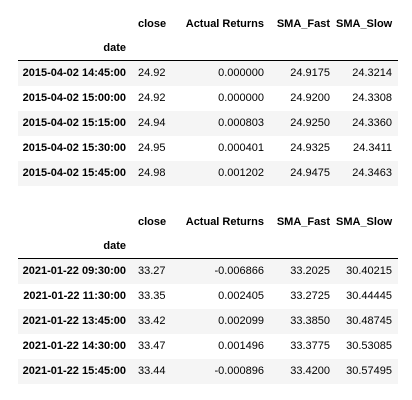 This screenshot has width=412, height=400. I want to click on cell-sma-fast: 33.3775, so click(310, 346).